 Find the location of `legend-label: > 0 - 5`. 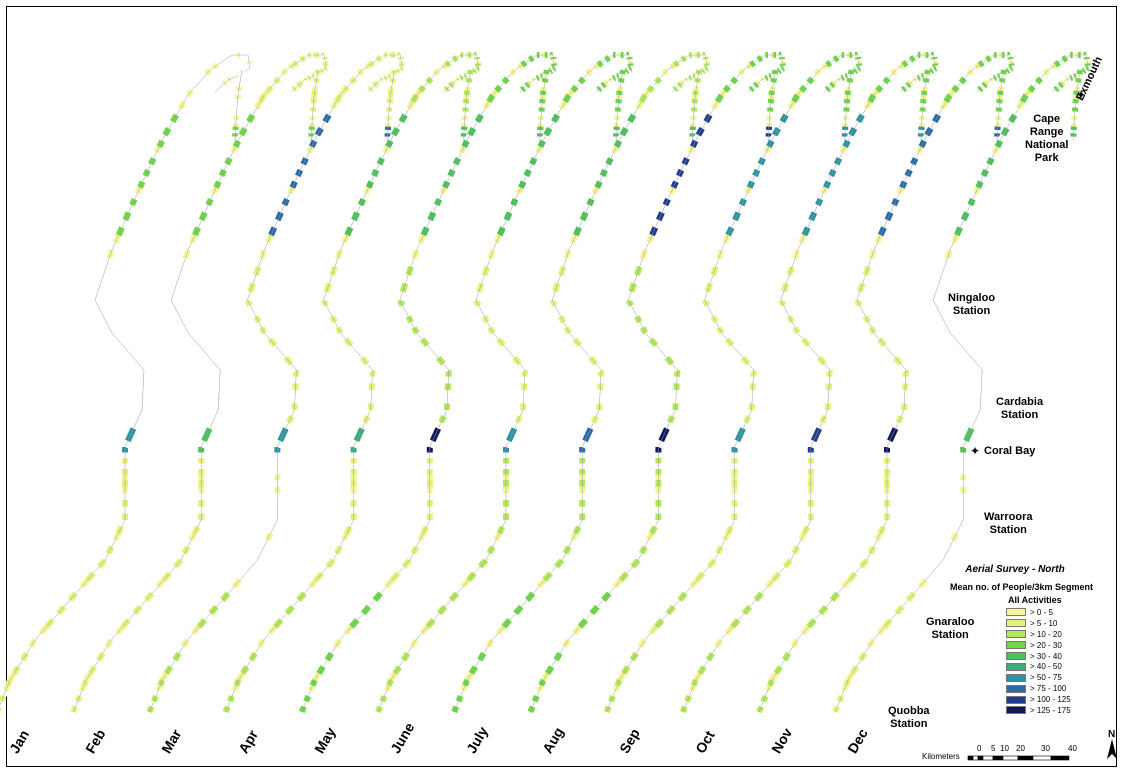

legend-label: > 0 - 5 is located at coordinates (1041, 612).